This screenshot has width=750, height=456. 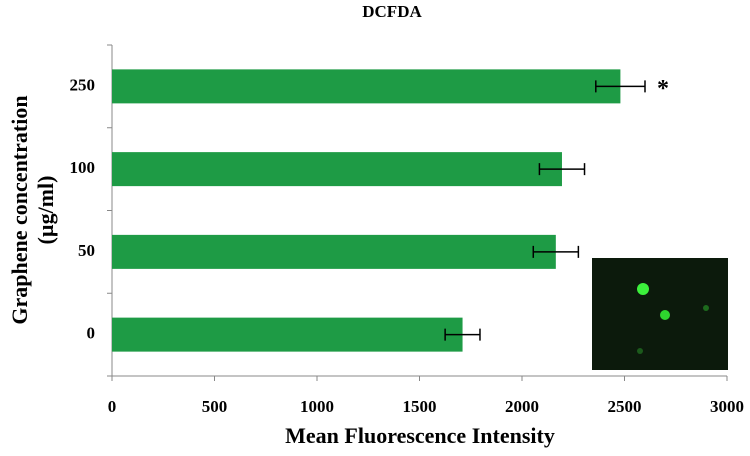 I want to click on x-tick-label: 2500, so click(x=625, y=406).